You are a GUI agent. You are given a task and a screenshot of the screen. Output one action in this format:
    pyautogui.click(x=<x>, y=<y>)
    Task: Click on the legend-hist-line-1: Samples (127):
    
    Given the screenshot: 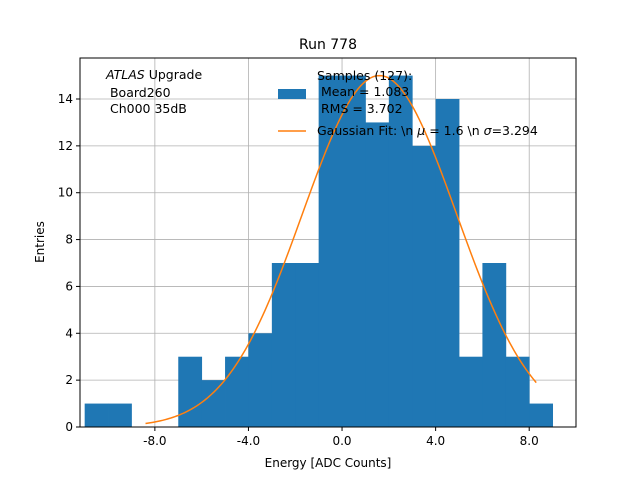 What is the action you would take?
    pyautogui.click(x=364, y=75)
    